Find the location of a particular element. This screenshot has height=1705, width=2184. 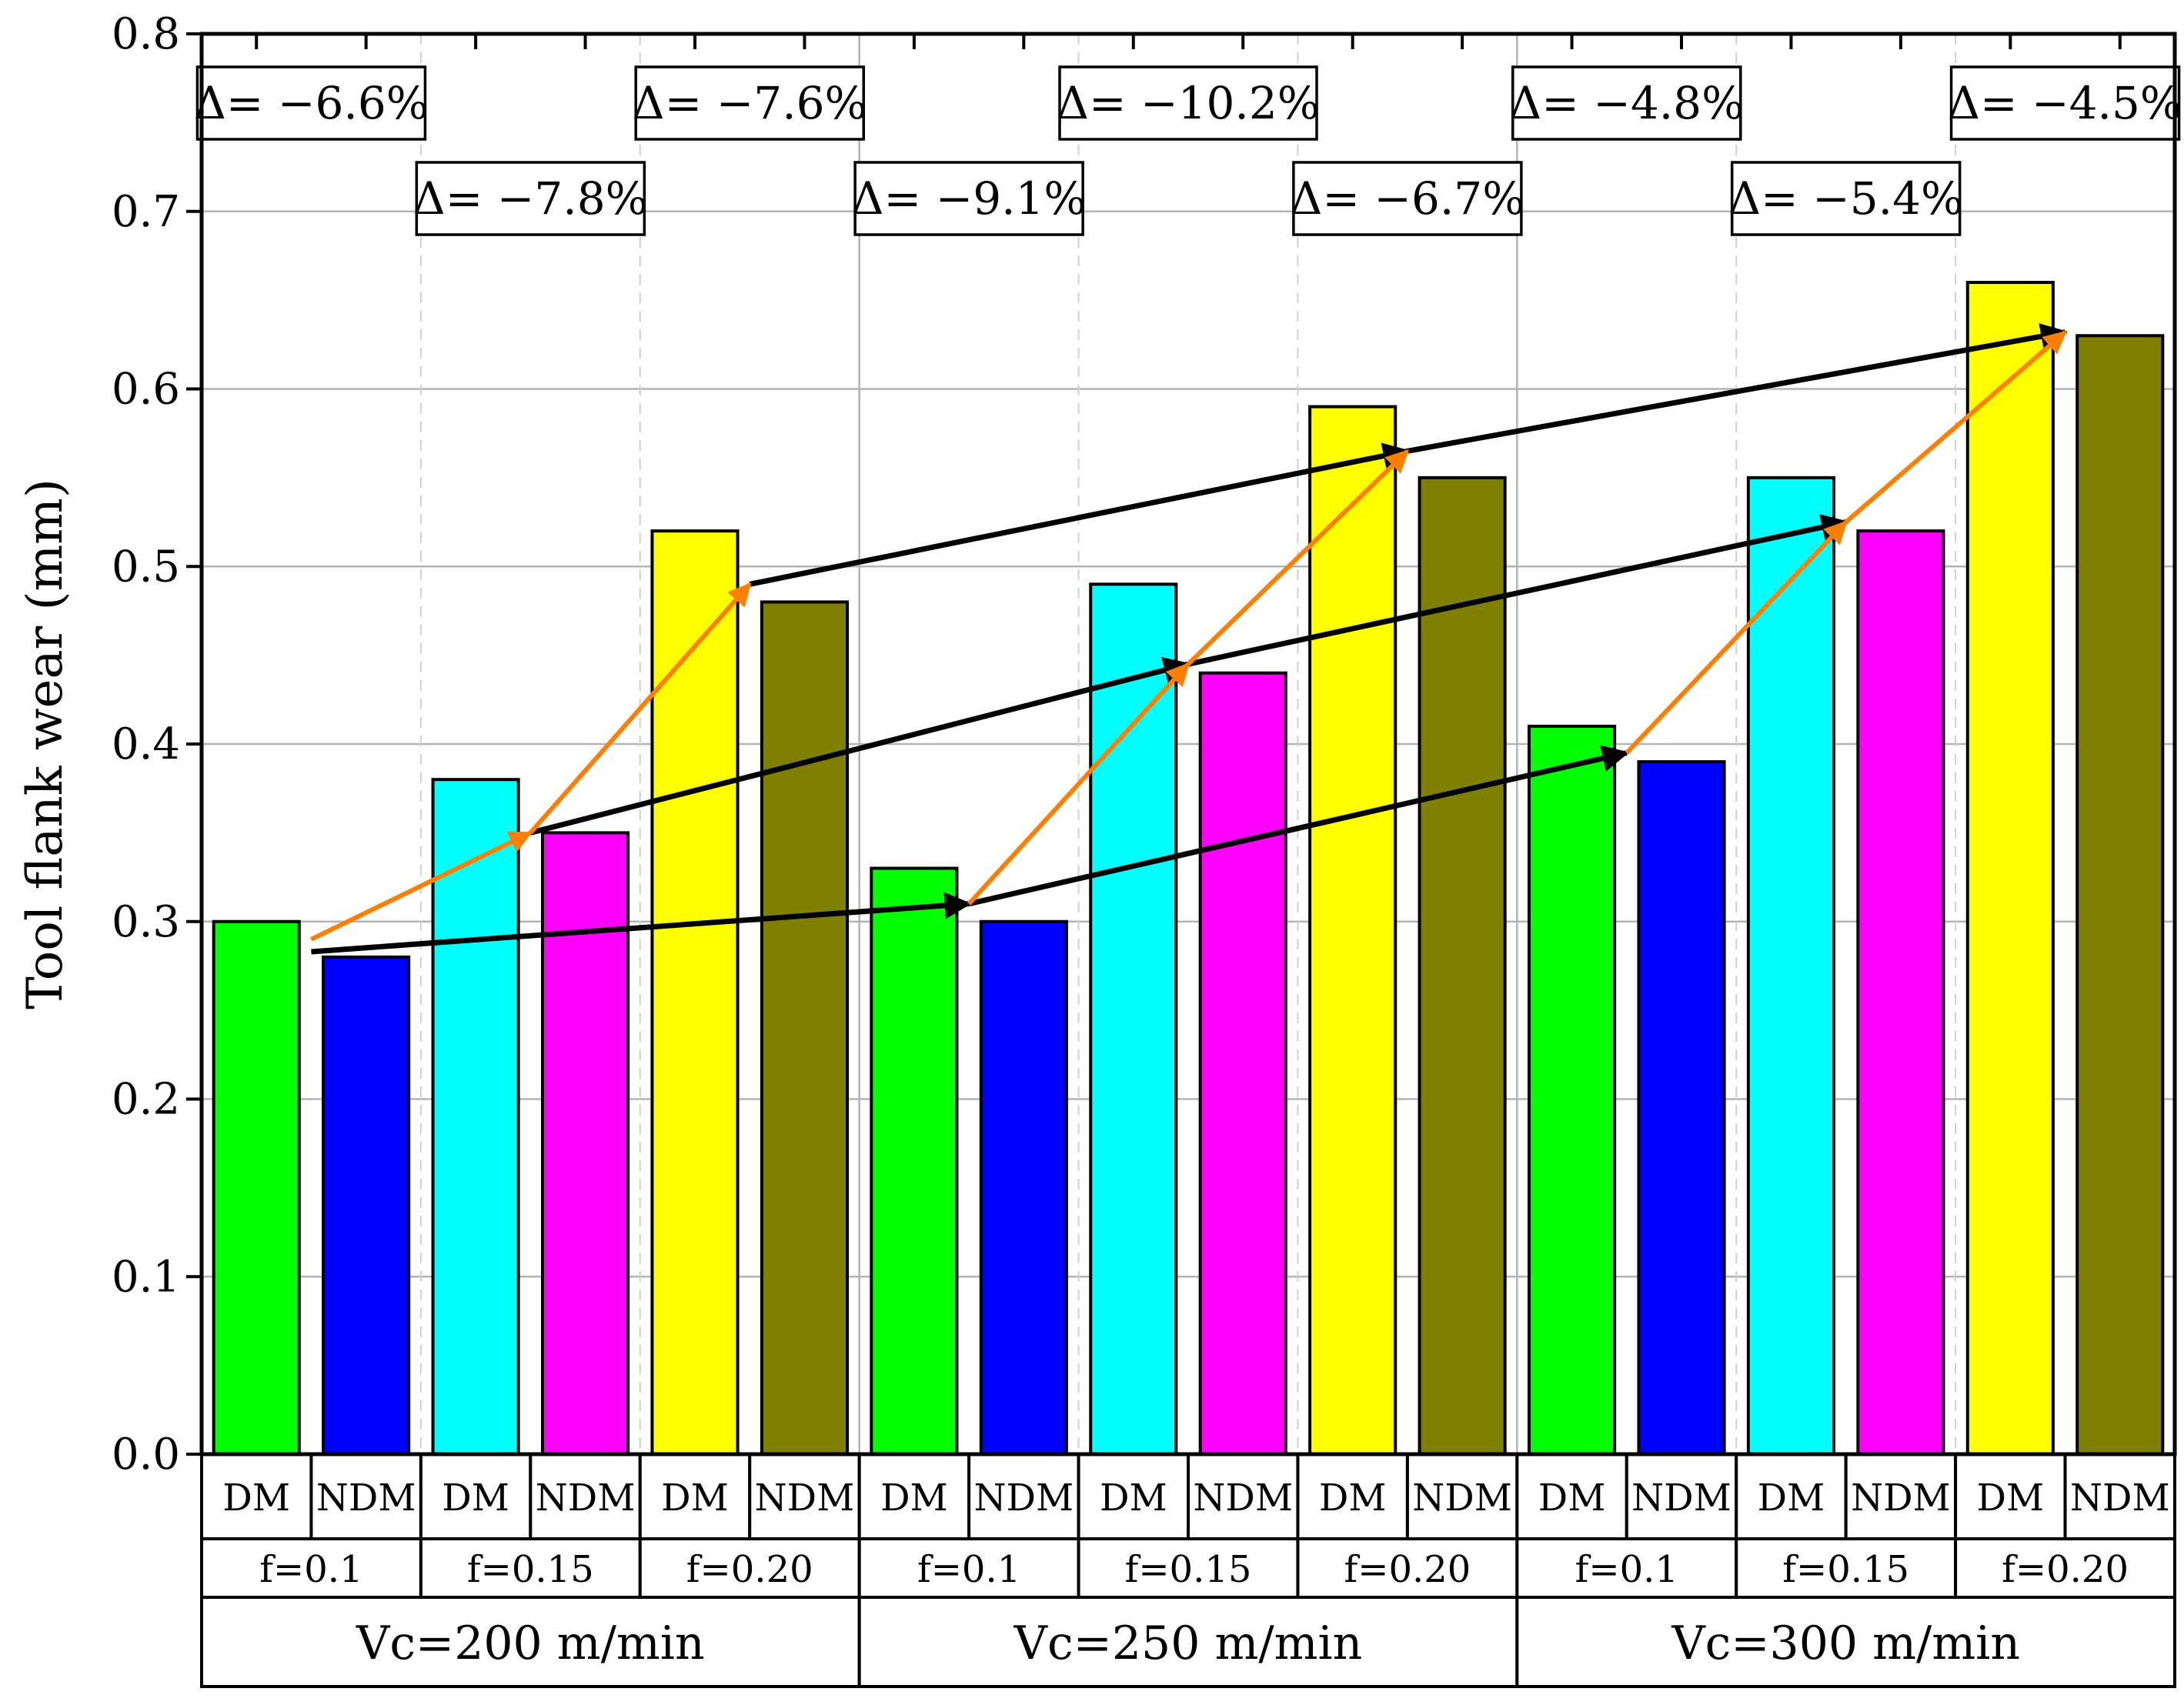

annotation-label: Δ= −6.7% is located at coordinates (1407, 199).